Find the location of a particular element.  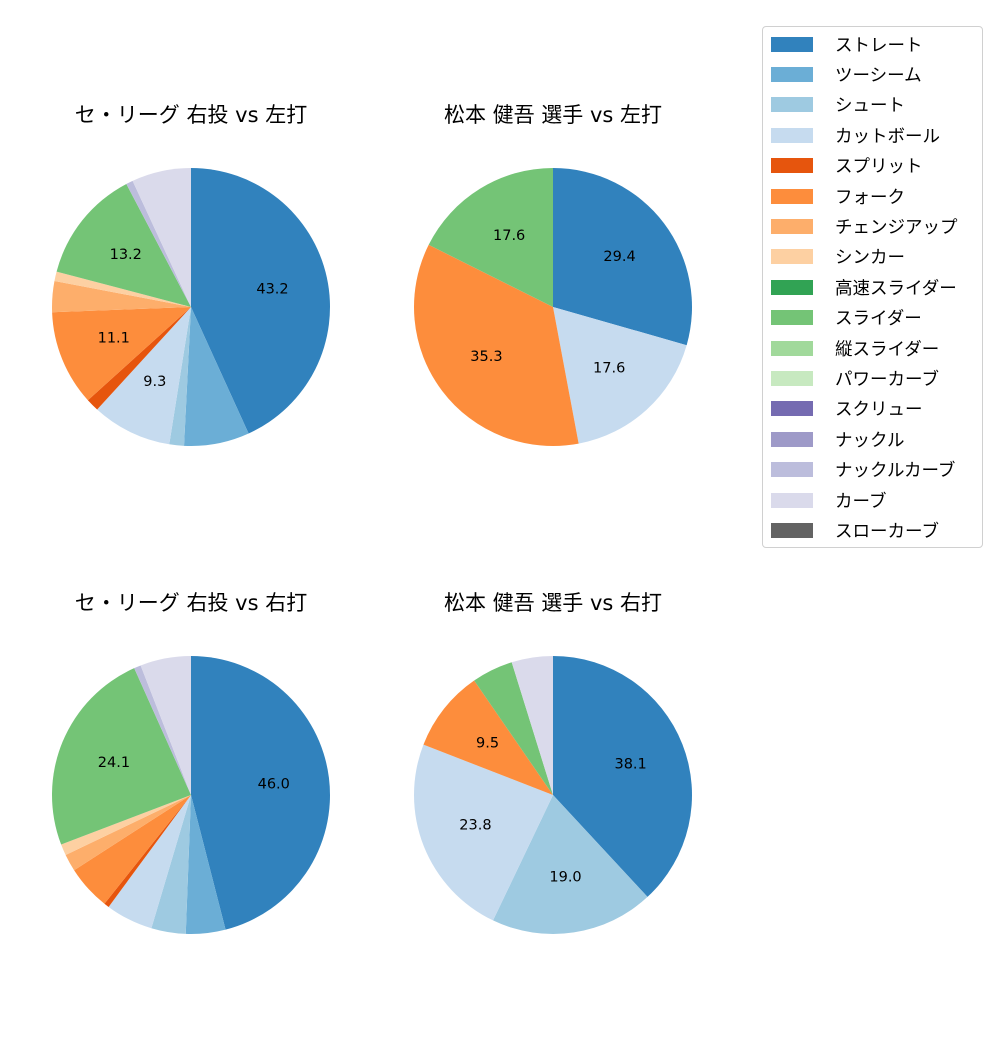

slice-value-label: 43.2 is located at coordinates (272, 289).